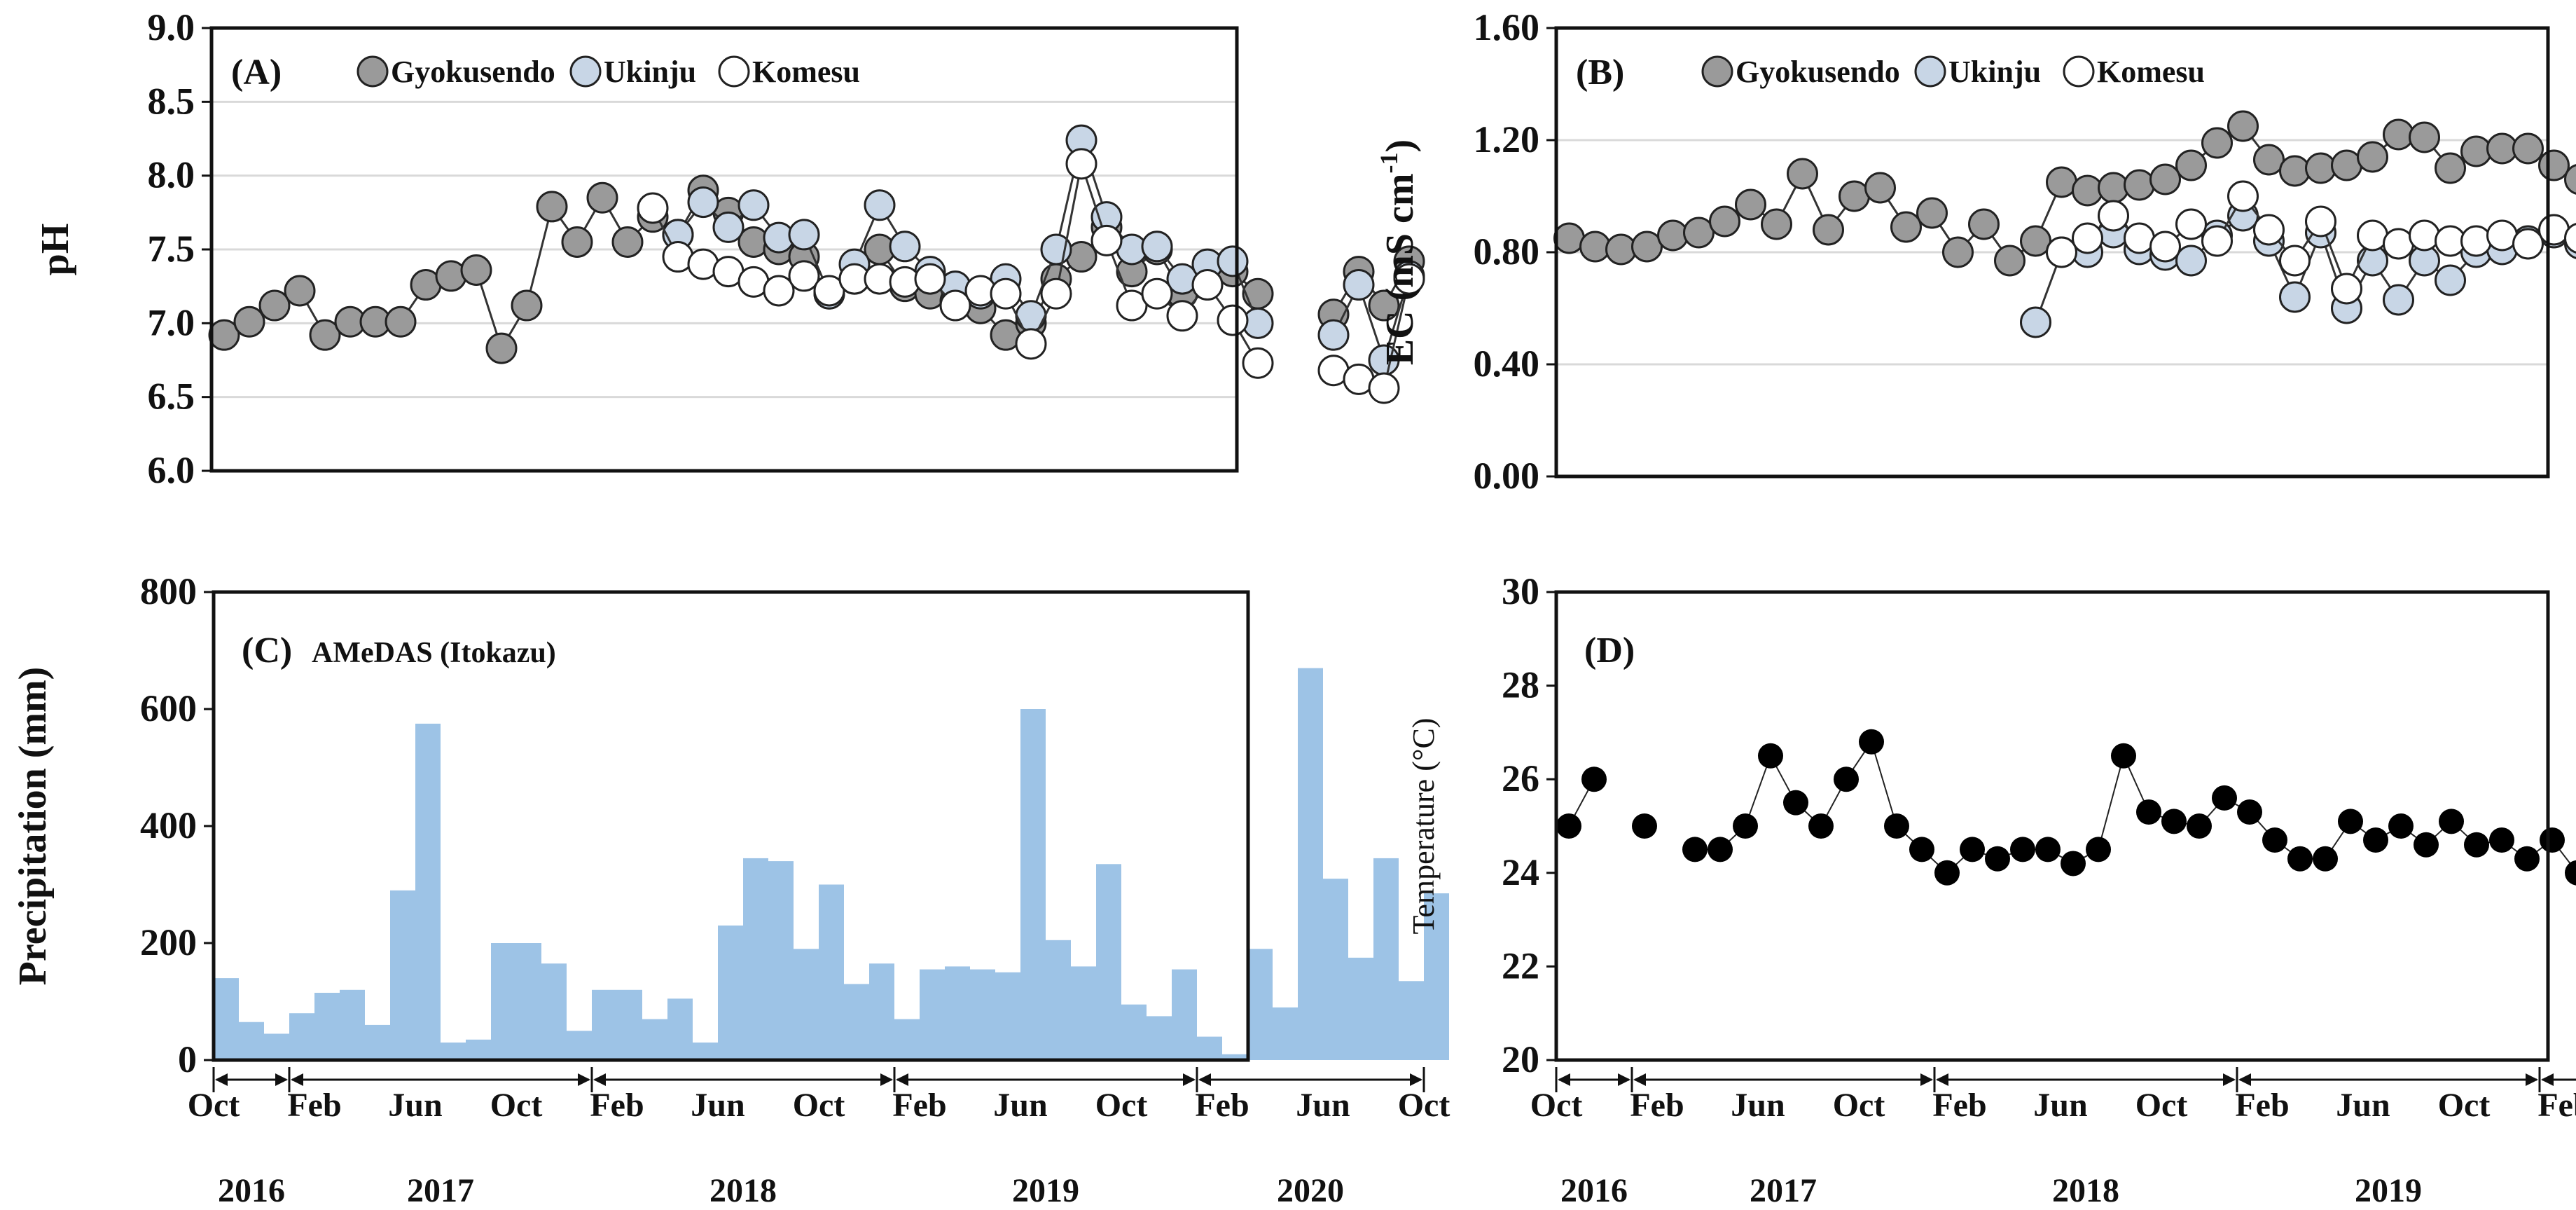 The width and height of the screenshot is (2576, 1210). Describe the element at coordinates (33, 826) in the screenshot. I see `y-axis-title: Precipitation (mm)` at that location.